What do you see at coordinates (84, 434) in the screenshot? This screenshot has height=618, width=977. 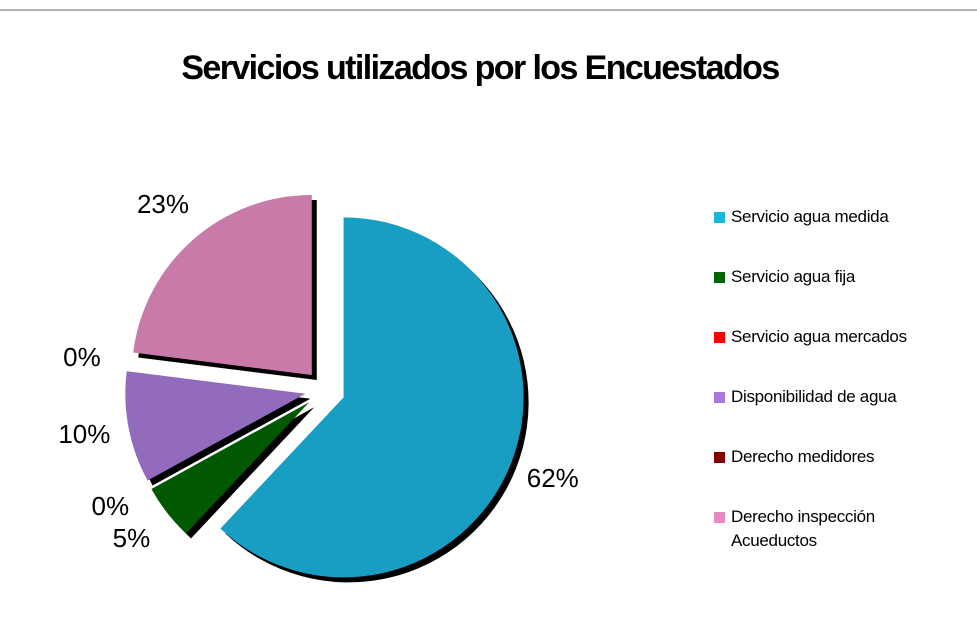 I see `data-label: 10%` at bounding box center [84, 434].